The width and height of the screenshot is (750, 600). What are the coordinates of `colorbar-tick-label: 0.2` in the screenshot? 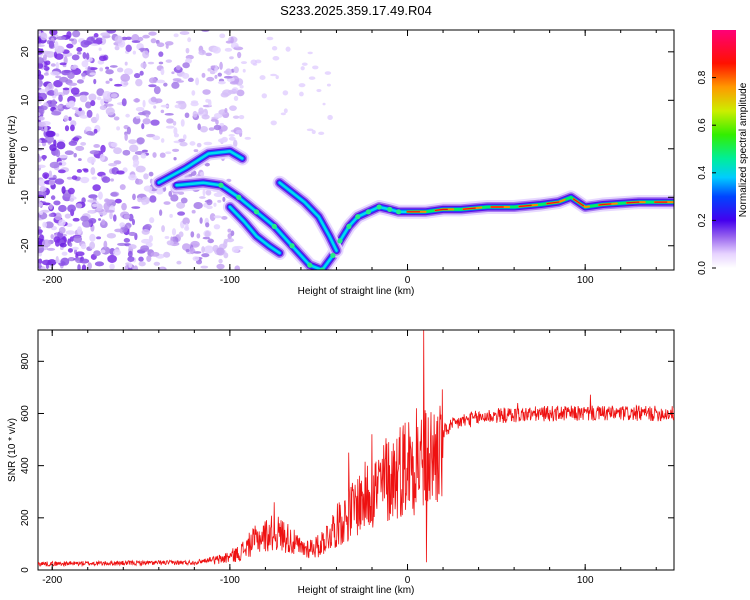 It's located at (702, 220).